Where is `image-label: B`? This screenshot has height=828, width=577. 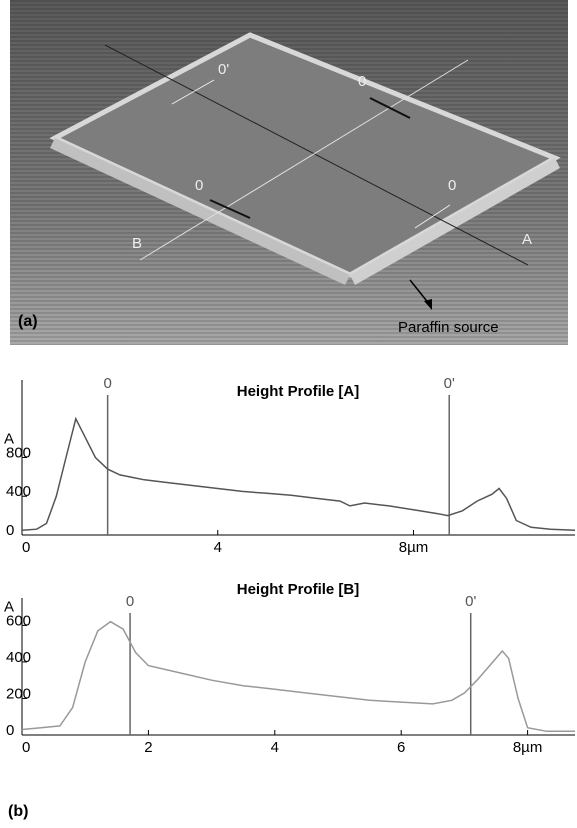 image-label: B is located at coordinates (137, 243).